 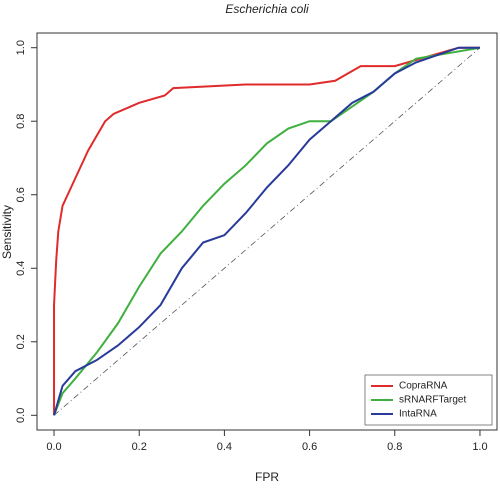 What do you see at coordinates (394, 447) in the screenshot?
I see `x-tick-label: 0.8` at bounding box center [394, 447].